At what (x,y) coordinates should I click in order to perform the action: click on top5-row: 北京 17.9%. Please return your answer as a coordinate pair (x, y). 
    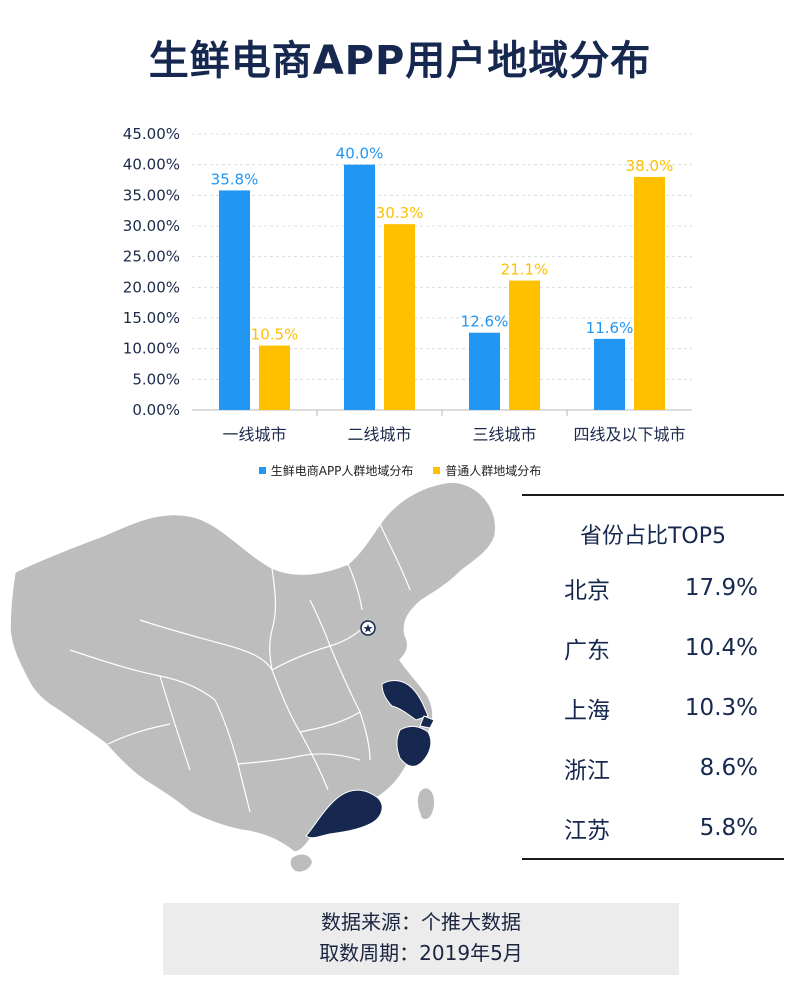
    Looking at the image, I should click on (653, 588).